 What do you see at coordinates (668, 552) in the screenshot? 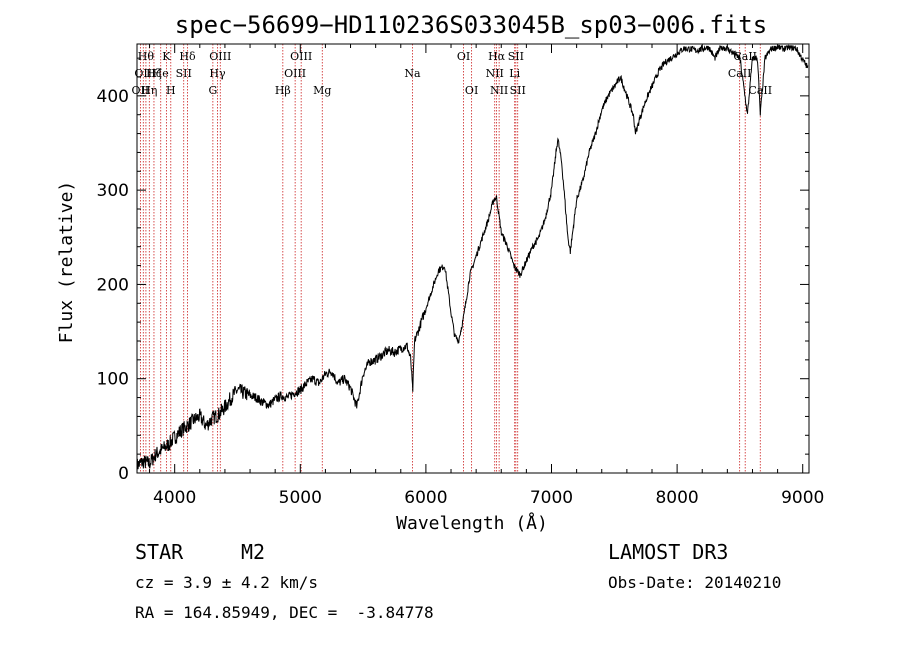
I see `survey-name: LAMOST DR3` at bounding box center [668, 552].